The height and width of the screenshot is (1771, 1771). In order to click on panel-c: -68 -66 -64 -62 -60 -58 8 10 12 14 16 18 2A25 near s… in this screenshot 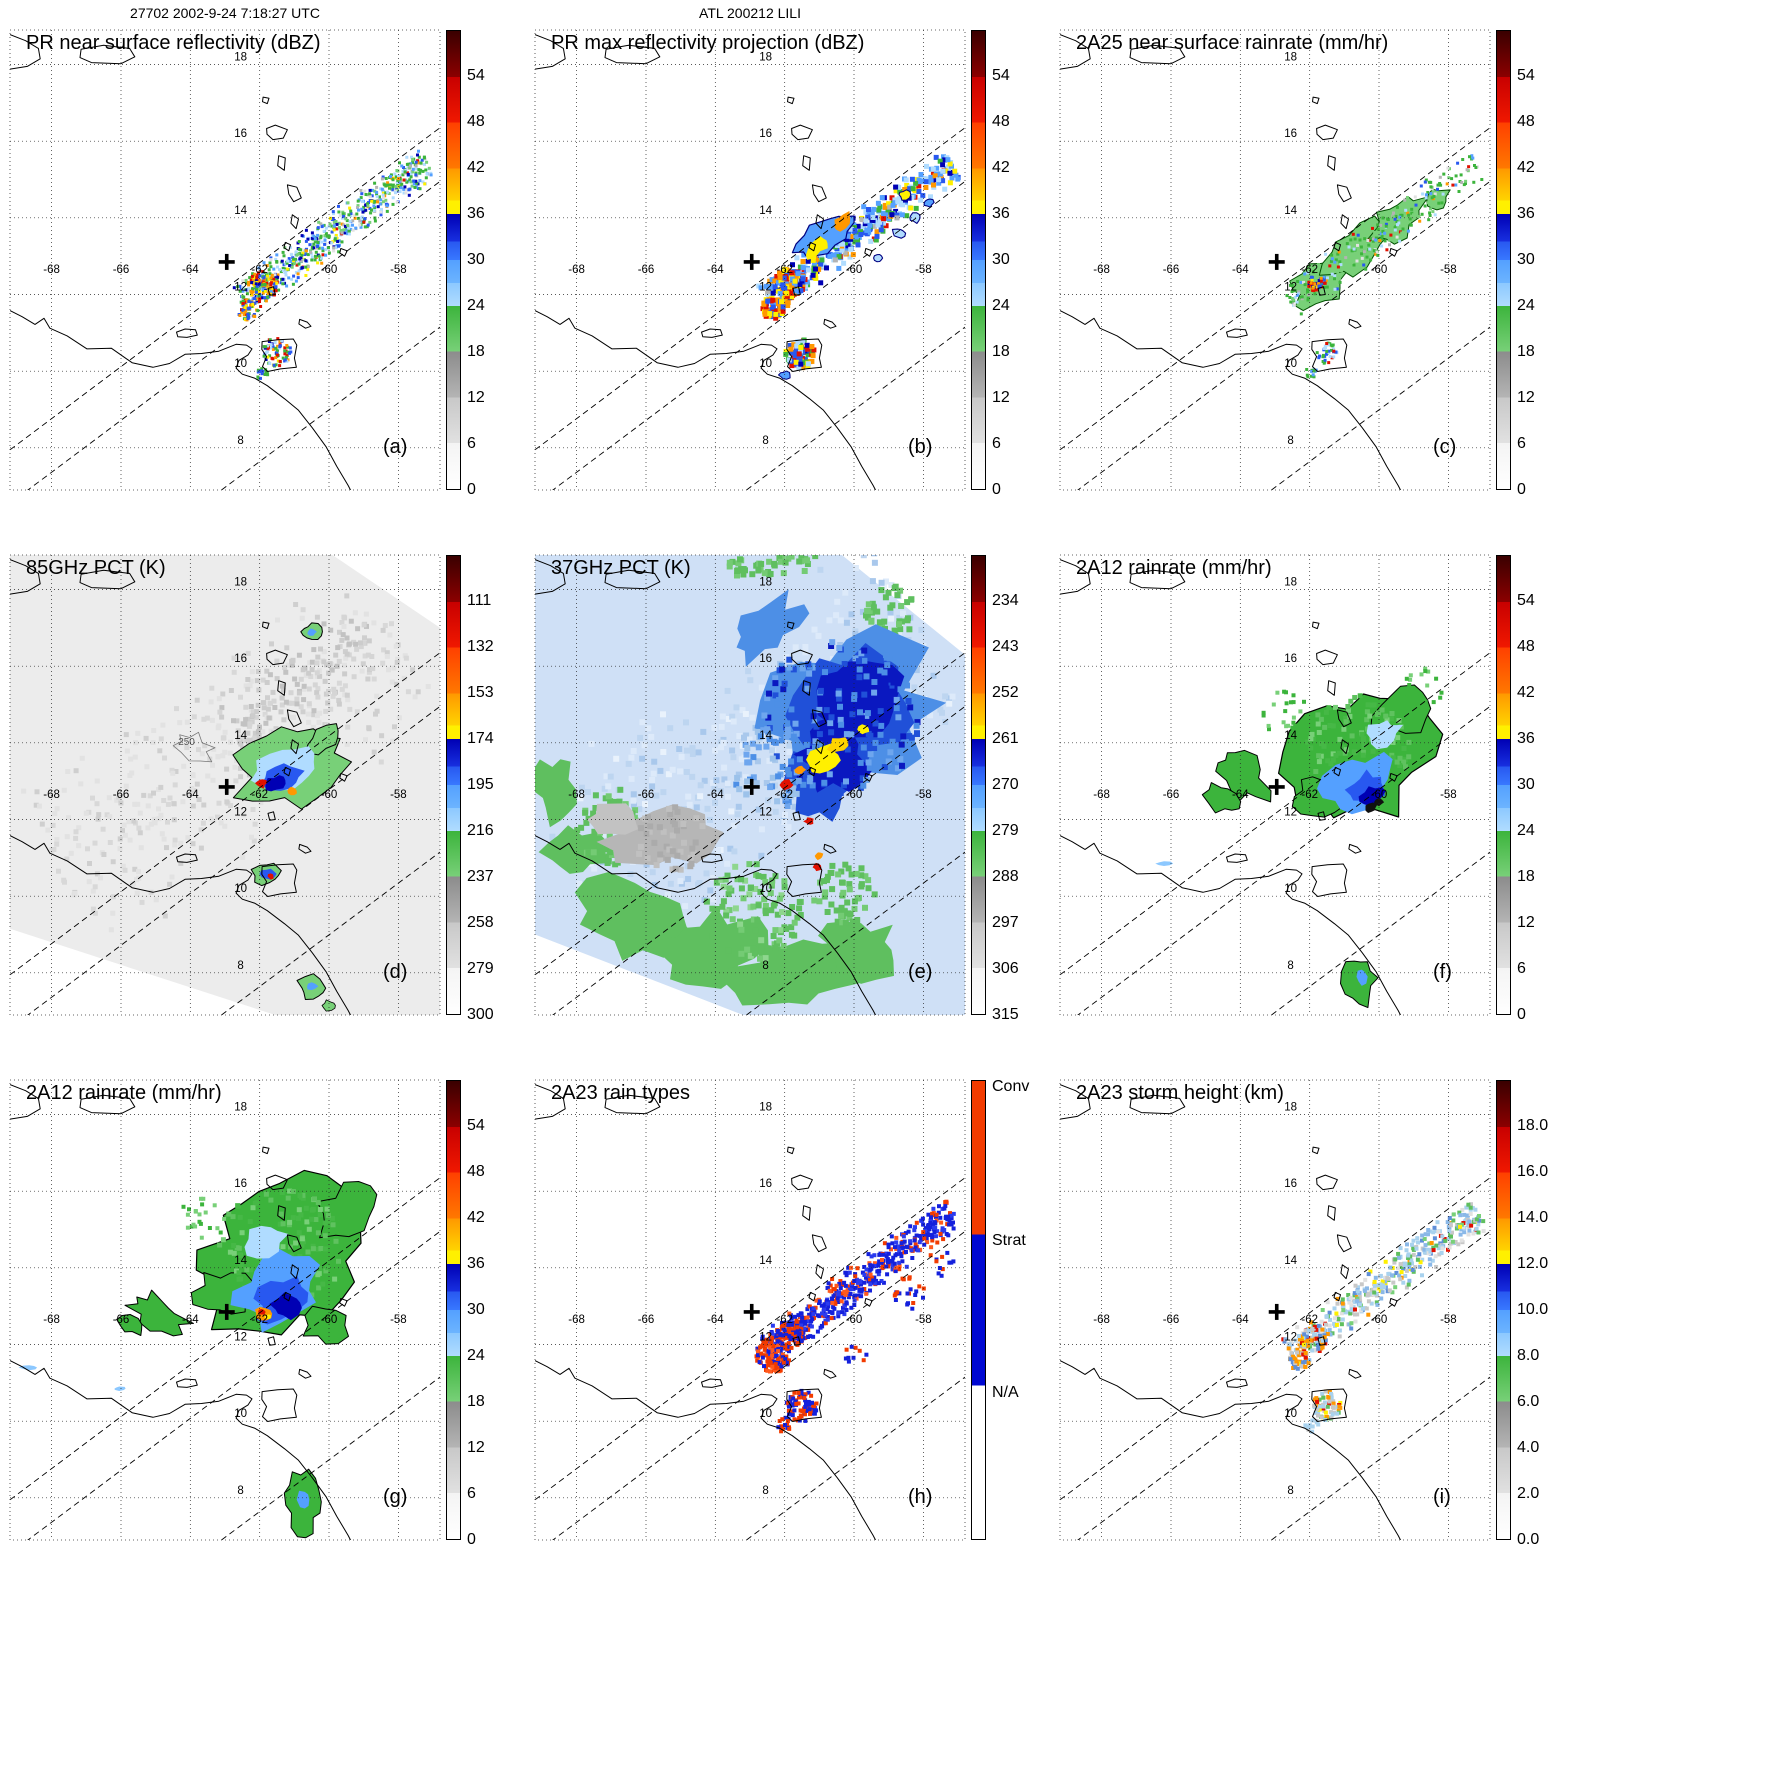, I will do `click(1312, 262)`.